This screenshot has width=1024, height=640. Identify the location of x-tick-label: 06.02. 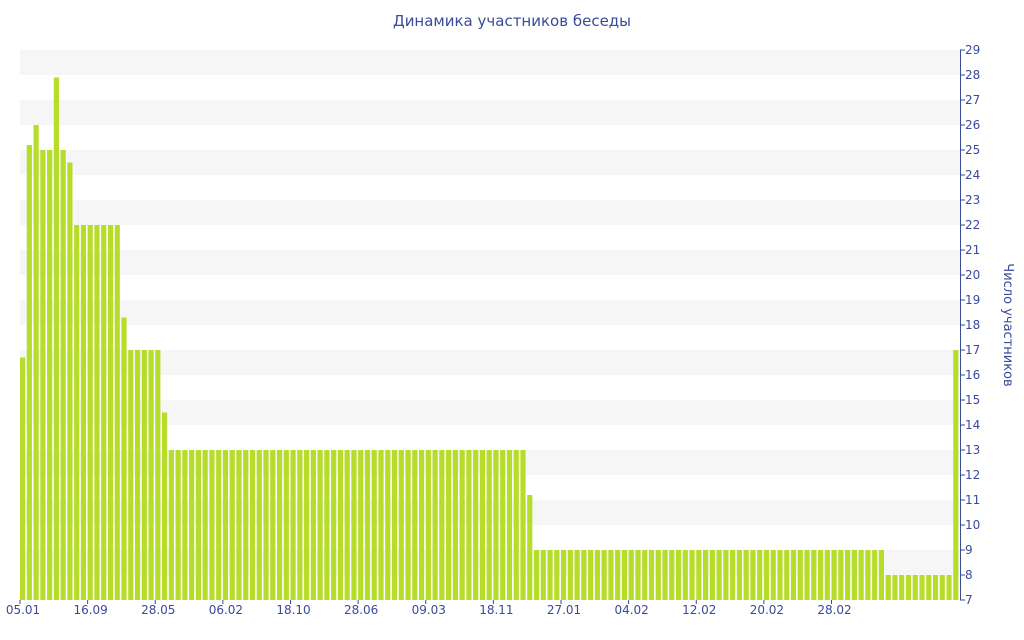
(226, 610).